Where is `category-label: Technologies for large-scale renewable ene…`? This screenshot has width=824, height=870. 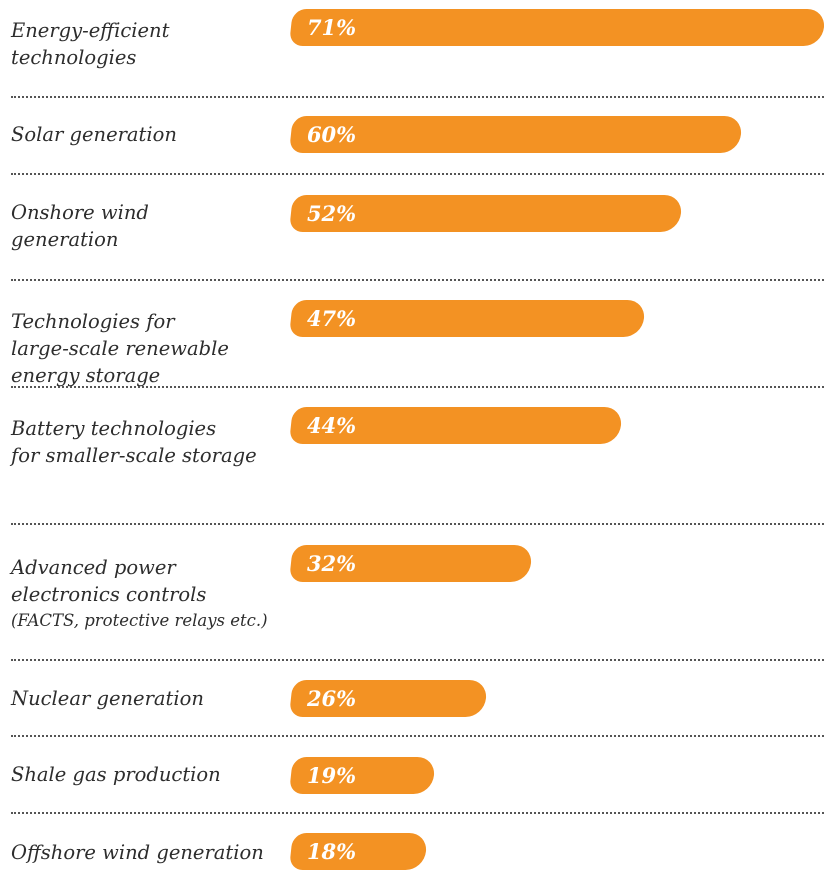
category-label: Technologies for large-scale renewable ene… is located at coordinates (148, 348).